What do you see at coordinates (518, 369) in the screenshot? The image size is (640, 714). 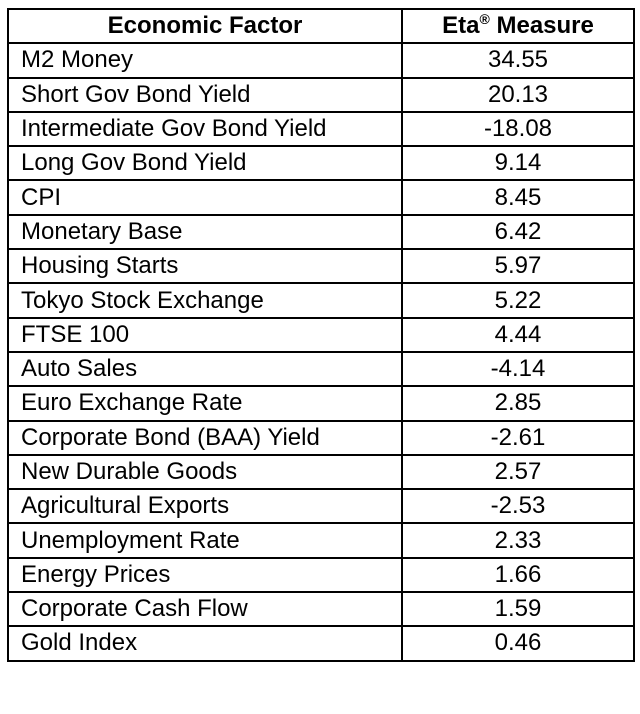 I see `measure-cell: -4.14` at bounding box center [518, 369].